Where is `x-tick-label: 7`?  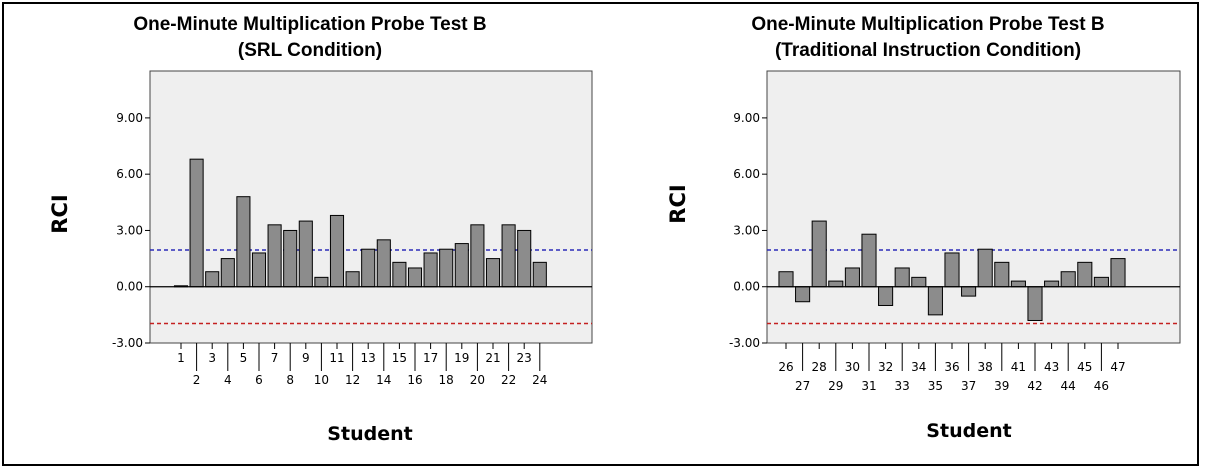 x-tick-label: 7 is located at coordinates (275, 358).